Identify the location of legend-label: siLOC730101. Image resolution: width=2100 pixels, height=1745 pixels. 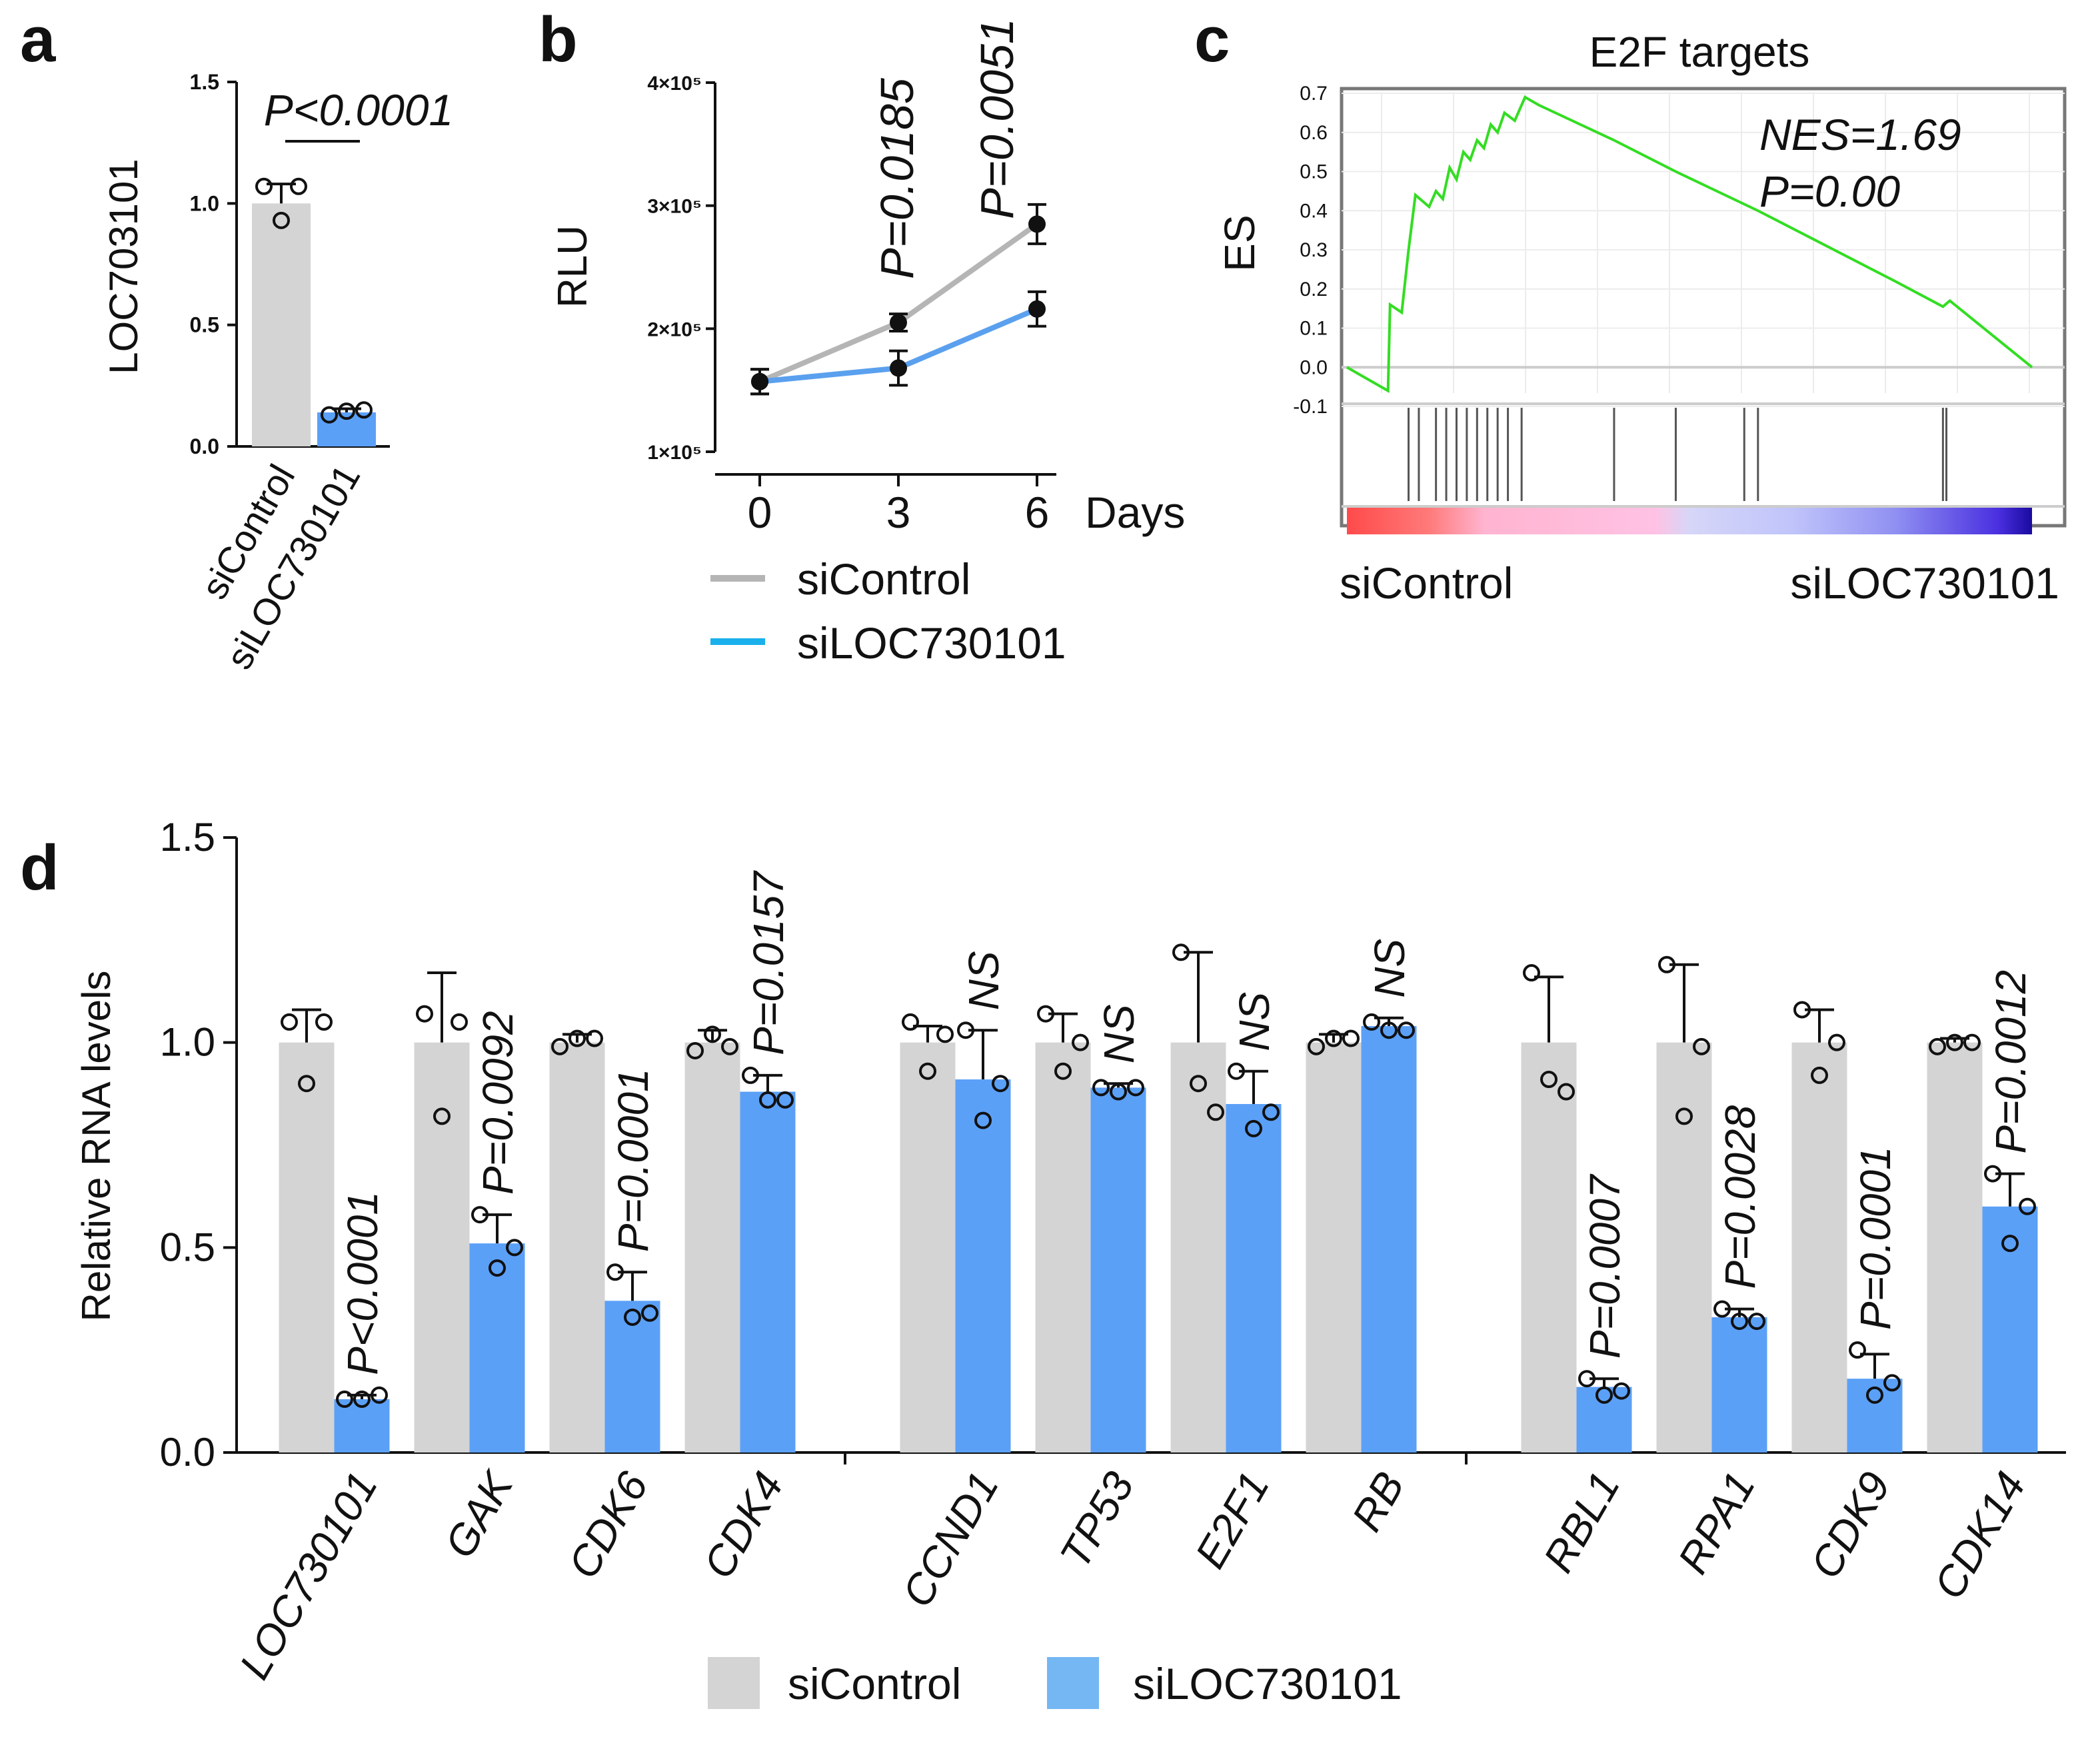
(1267, 1683).